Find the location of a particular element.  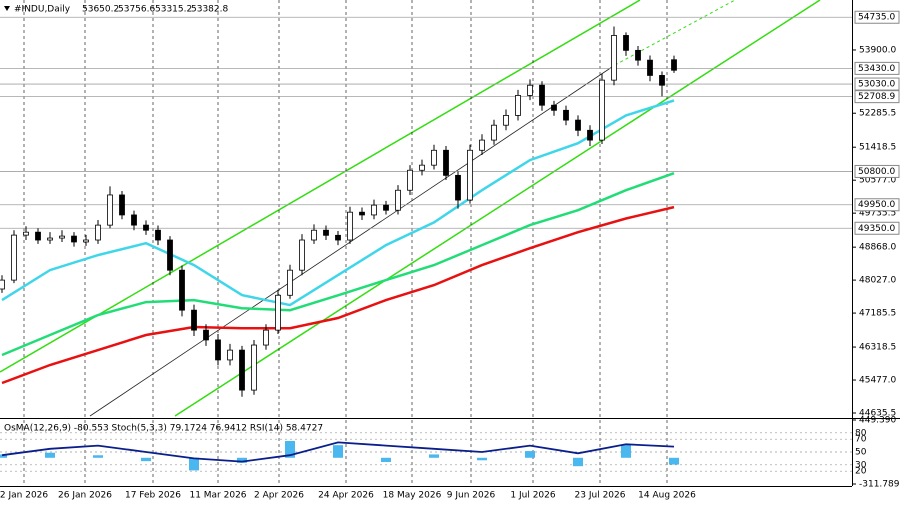

y2-tick-label: 50 is located at coordinates (861, 453).